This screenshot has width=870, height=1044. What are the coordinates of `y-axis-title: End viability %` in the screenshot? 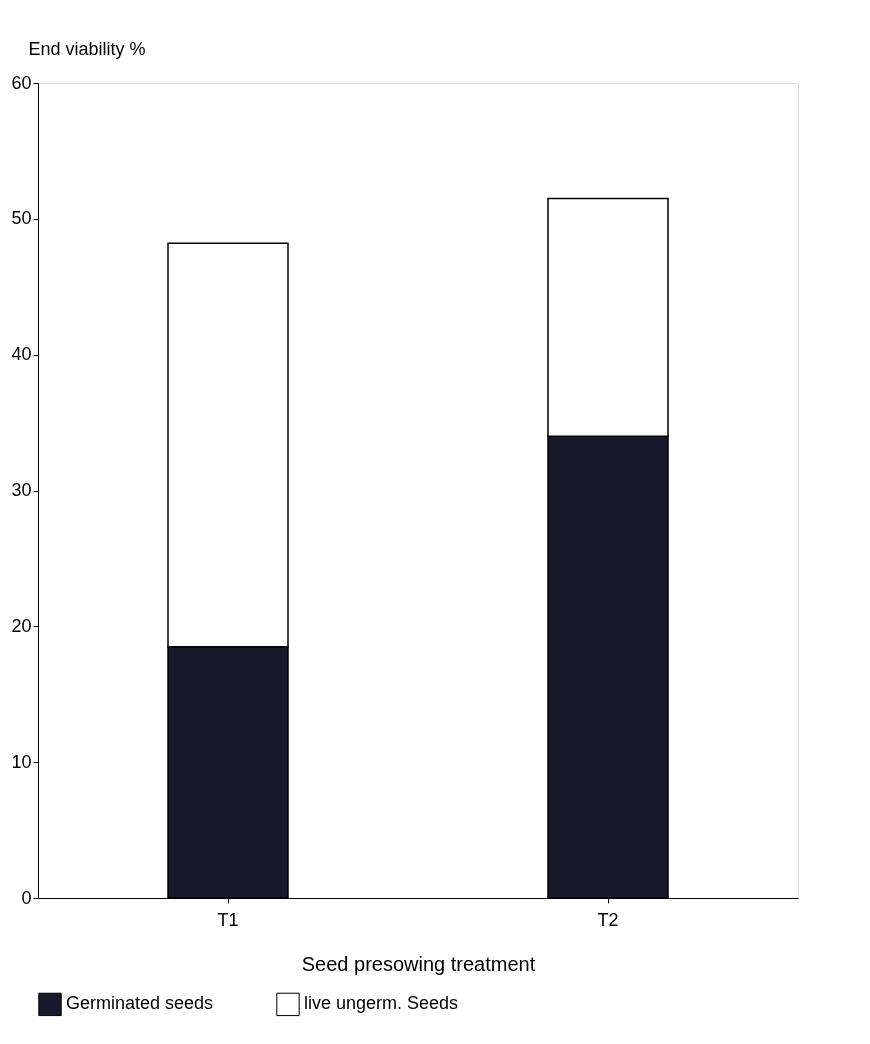 It's located at (87, 48).